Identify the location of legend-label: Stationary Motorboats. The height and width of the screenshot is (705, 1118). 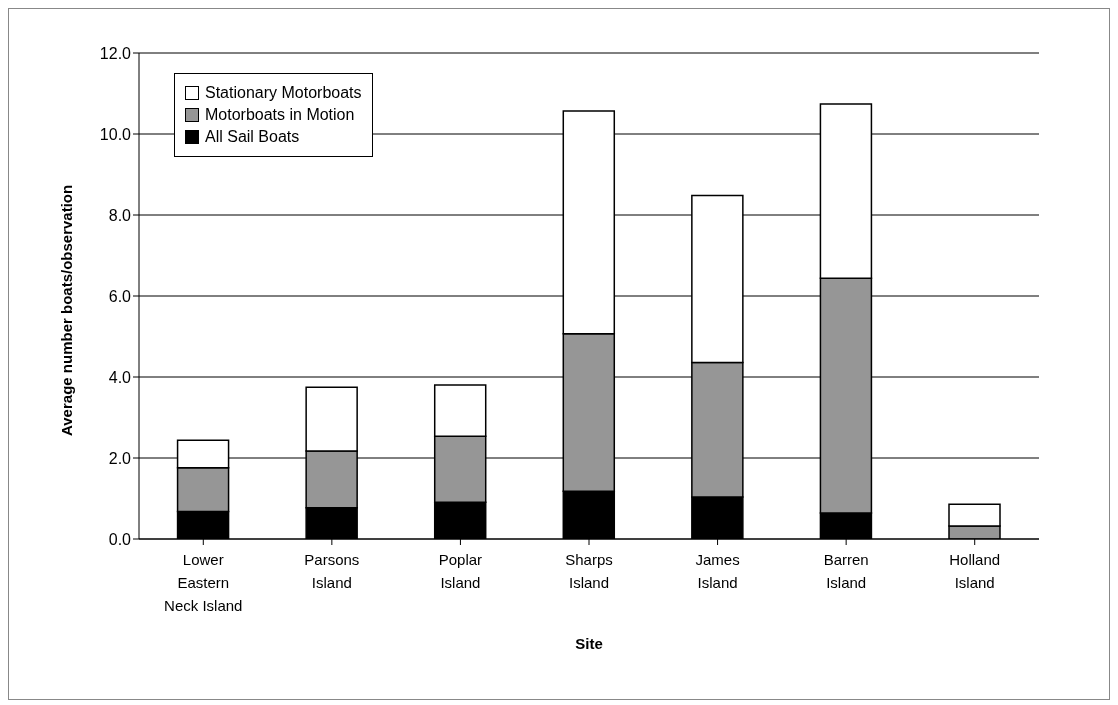
(283, 93).